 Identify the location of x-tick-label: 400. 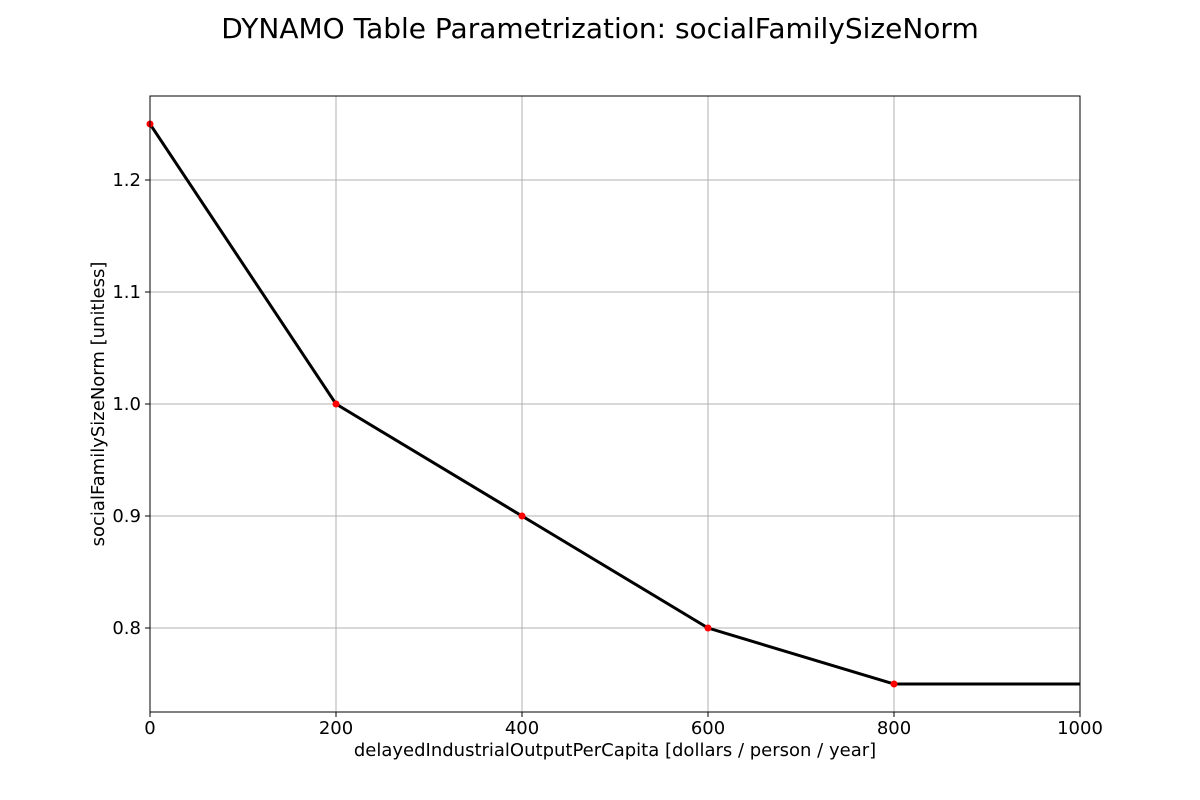
(522, 728).